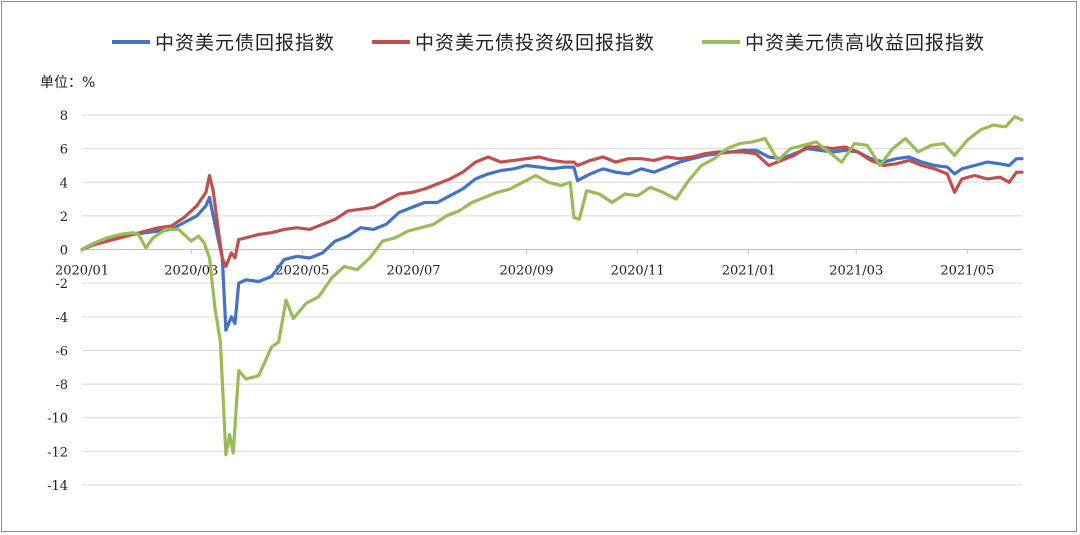  What do you see at coordinates (82, 271) in the screenshot?
I see `x-tick-label: 2020/01` at bounding box center [82, 271].